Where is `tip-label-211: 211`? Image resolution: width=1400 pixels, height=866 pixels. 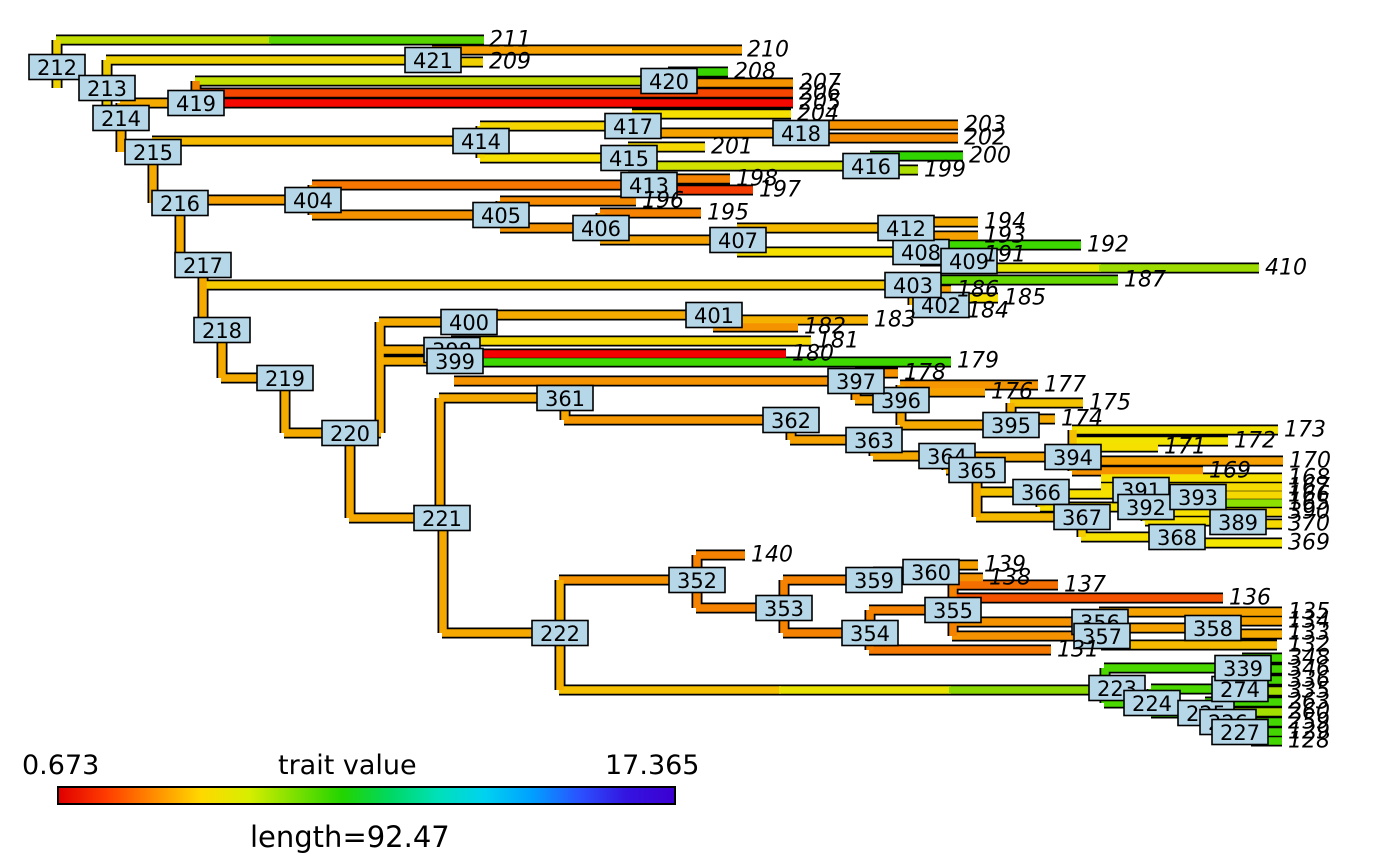 tip-label-211: 211 is located at coordinates (510, 40).